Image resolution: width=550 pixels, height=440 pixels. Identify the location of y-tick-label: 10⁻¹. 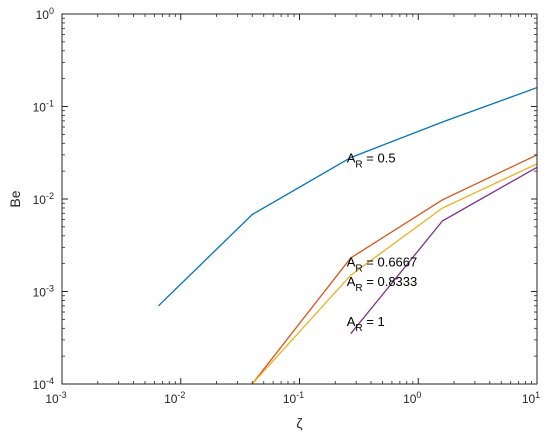
(43, 107).